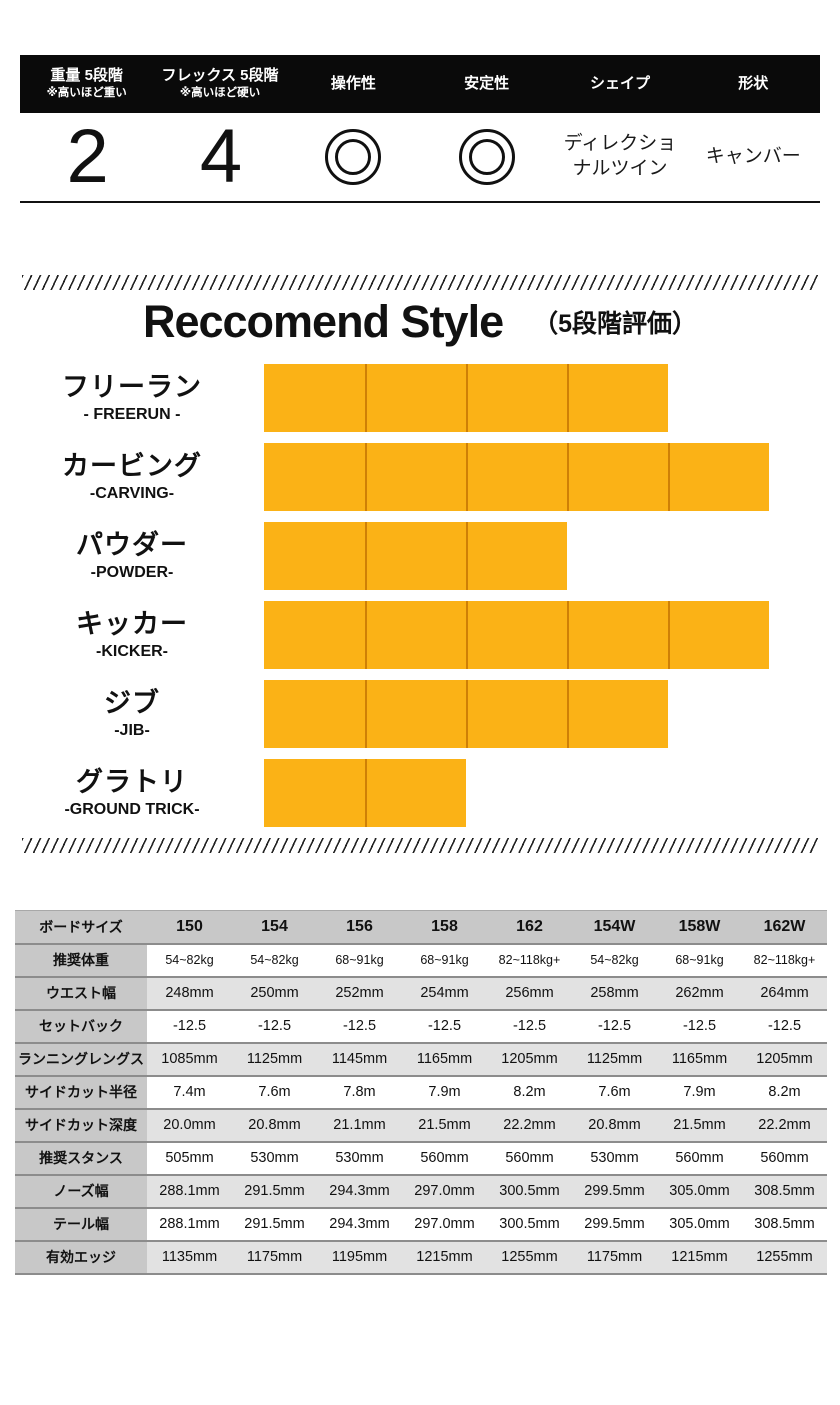 Image resolution: width=840 pixels, height=1405 pixels. I want to click on table-cell: 82~118kg+, so click(784, 960).